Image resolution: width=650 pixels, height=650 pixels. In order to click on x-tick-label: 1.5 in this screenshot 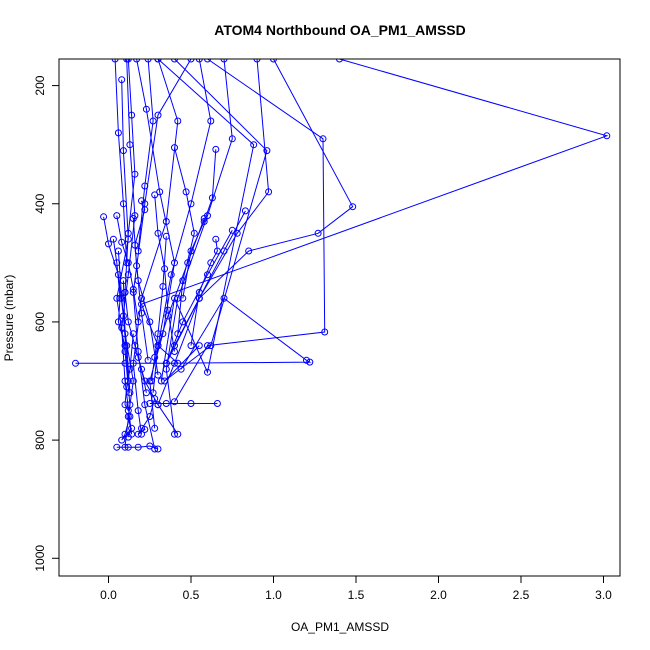, I will do `click(356, 595)`.